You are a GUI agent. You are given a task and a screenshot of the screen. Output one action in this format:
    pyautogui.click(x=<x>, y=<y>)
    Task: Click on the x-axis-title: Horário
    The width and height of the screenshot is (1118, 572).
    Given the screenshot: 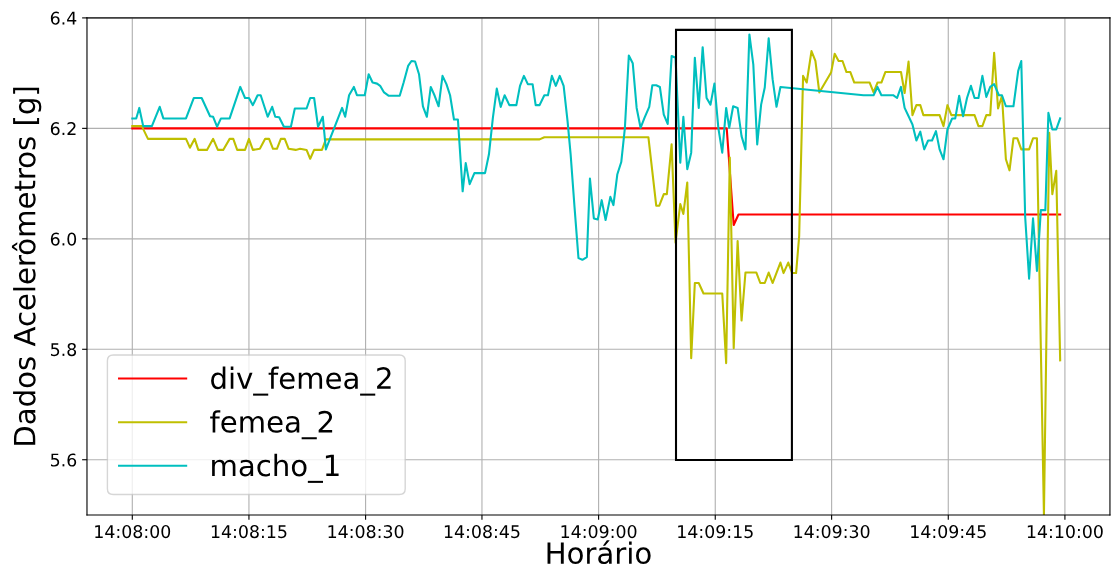 What is the action you would take?
    pyautogui.click(x=599, y=552)
    